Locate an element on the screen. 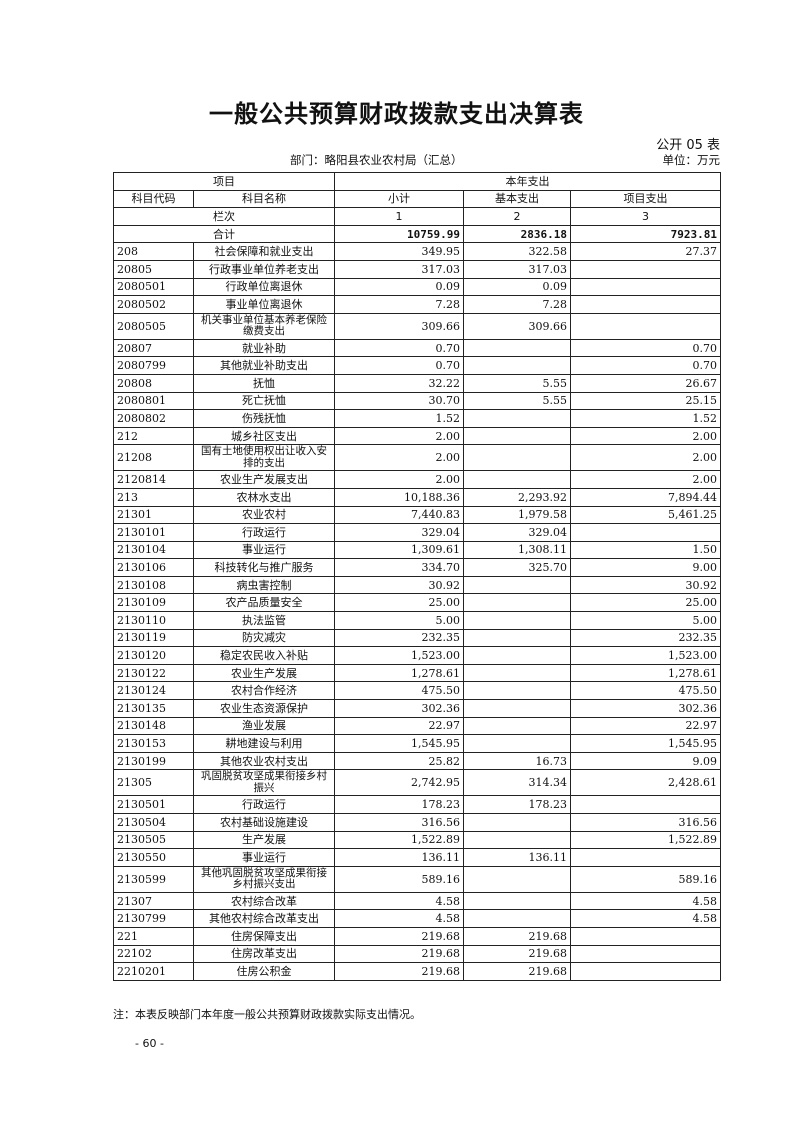  row-basic: 0.09 is located at coordinates (517, 287).